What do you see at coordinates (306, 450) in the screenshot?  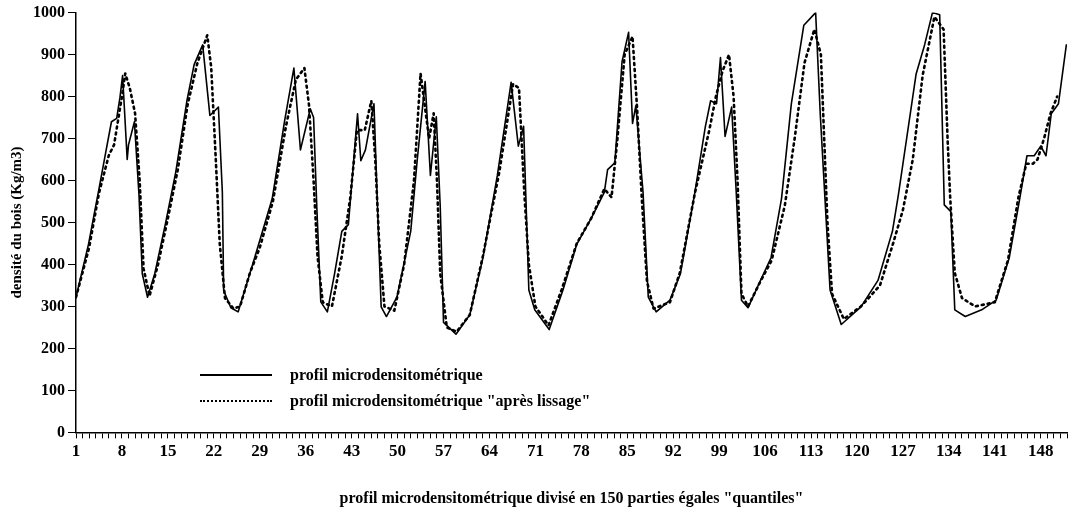 I see `x-tick-label: 36` at bounding box center [306, 450].